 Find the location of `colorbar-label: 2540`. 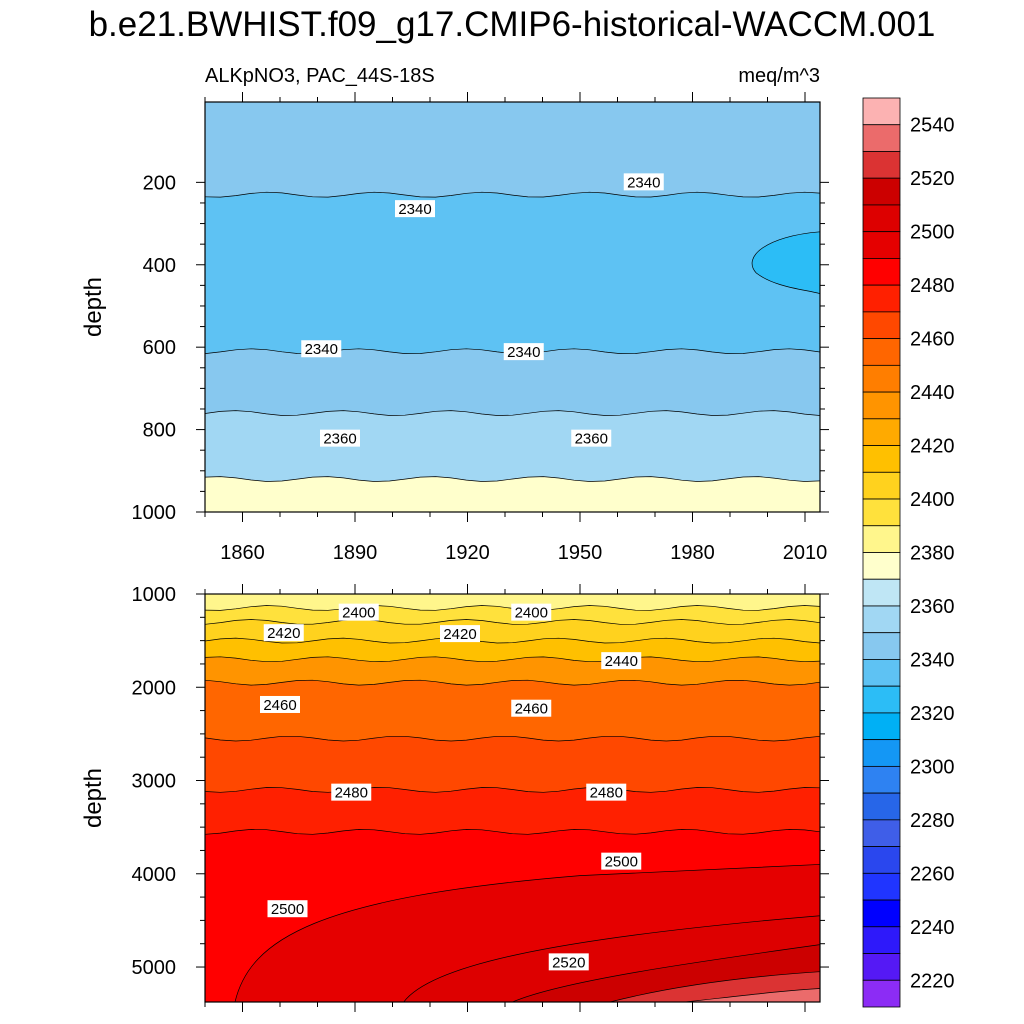

colorbar-label: 2540 is located at coordinates (932, 126).